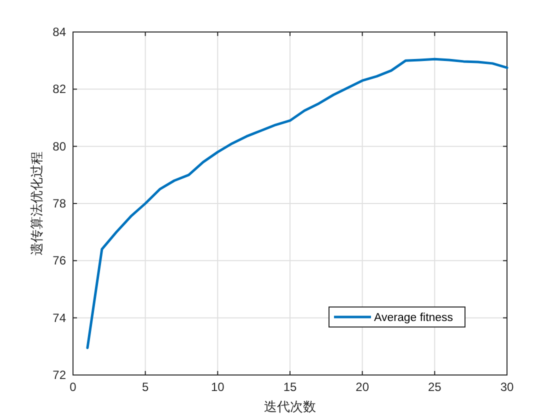 This screenshot has width=560, height=420. Describe the element at coordinates (290, 406) in the screenshot. I see `x-axis-title: 迭代次数` at that location.